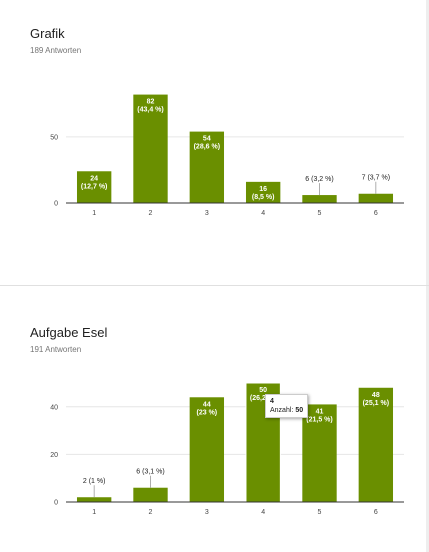 This screenshot has width=429, height=552. Describe the element at coordinates (282, 410) in the screenshot. I see `tooltip-count-label: Anzahl:` at that location.